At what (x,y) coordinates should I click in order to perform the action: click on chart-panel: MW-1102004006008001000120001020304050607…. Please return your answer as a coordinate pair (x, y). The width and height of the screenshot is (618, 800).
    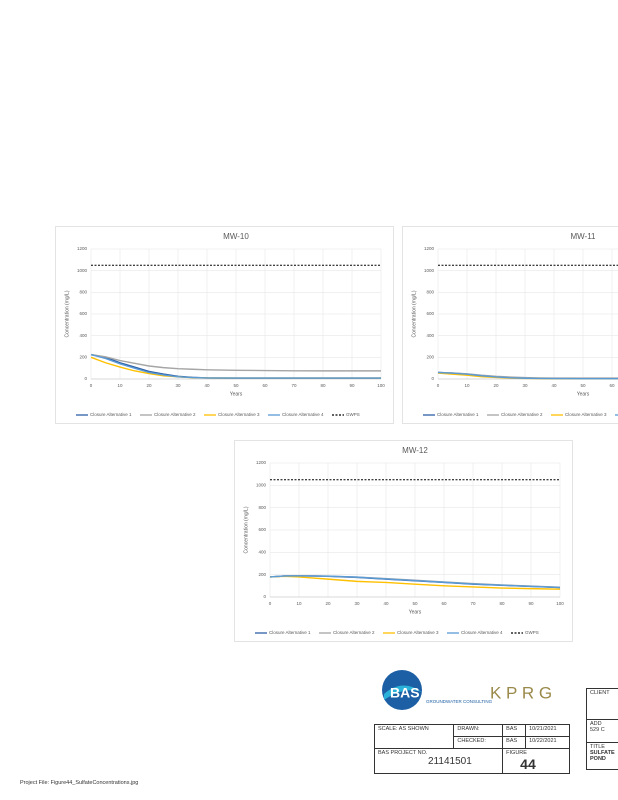
    Looking at the image, I should click on (510, 325).